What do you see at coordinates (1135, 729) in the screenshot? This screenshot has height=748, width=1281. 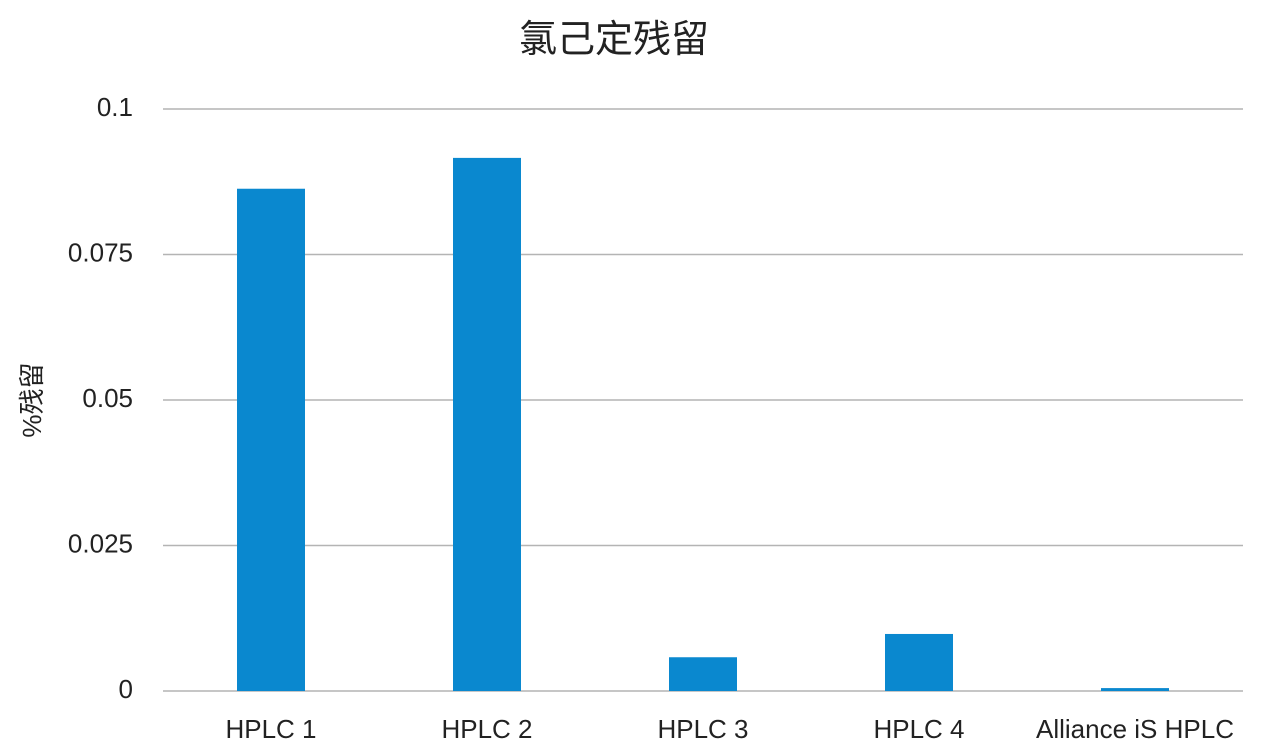 I see `x-tick-label: Alliance iS HPLC` at bounding box center [1135, 729].